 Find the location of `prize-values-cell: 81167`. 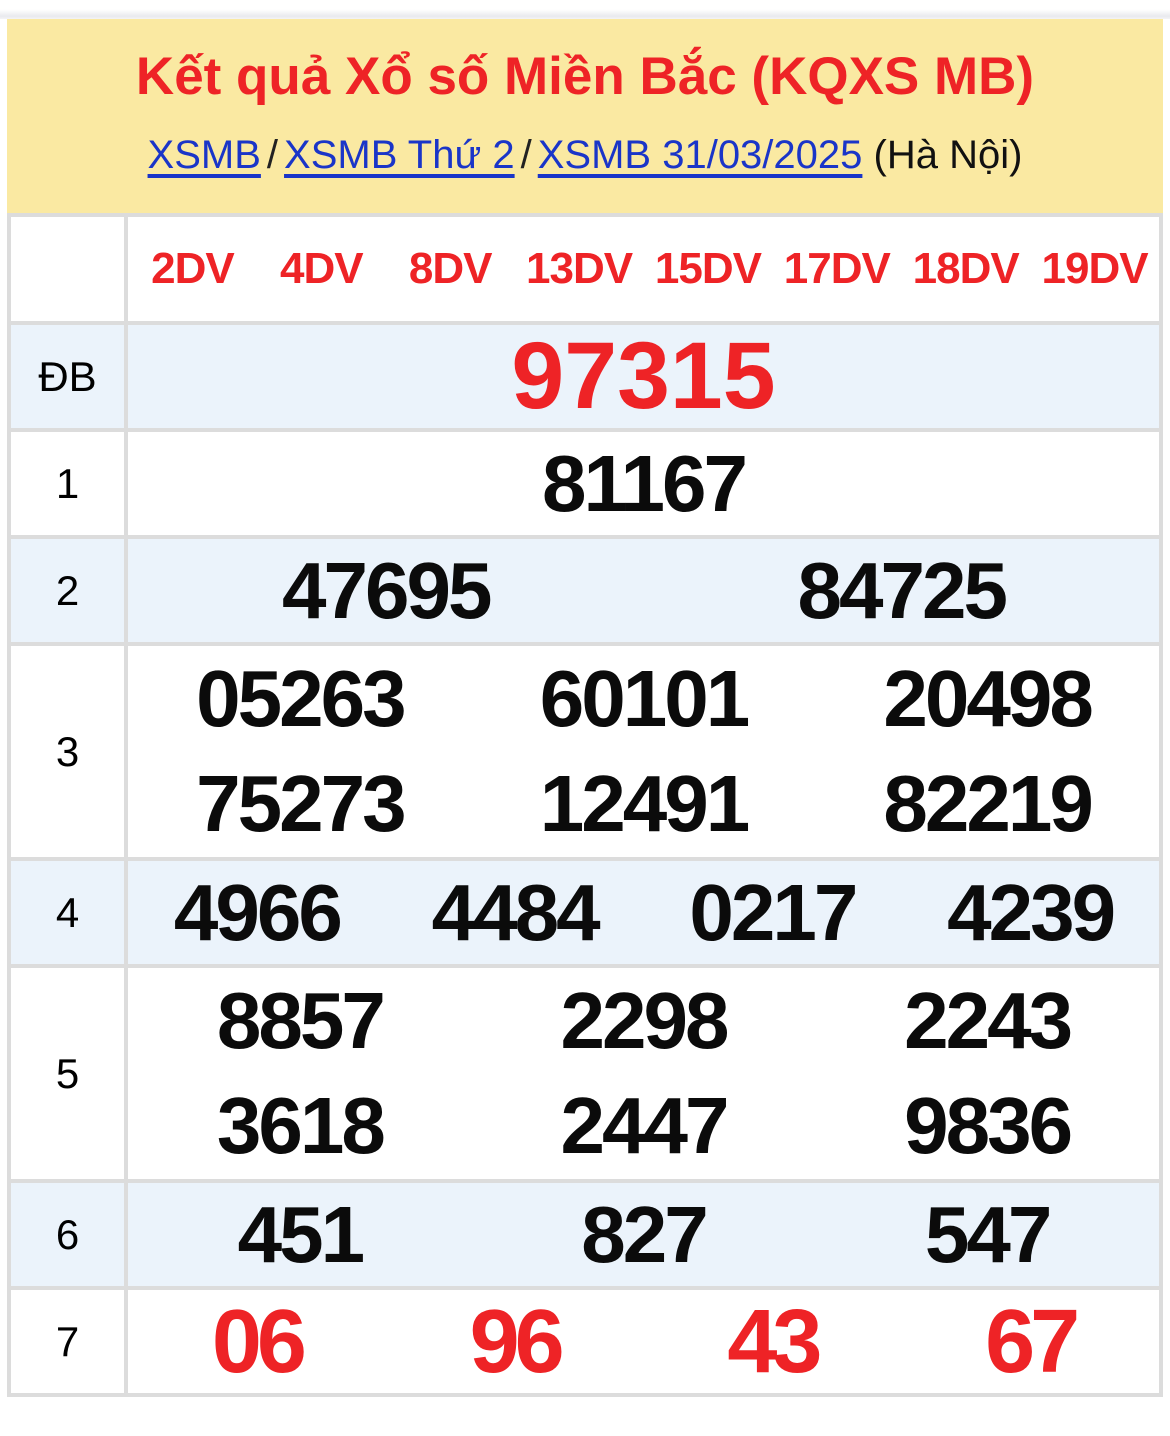

prize-values-cell: 81167 is located at coordinates (643, 483).